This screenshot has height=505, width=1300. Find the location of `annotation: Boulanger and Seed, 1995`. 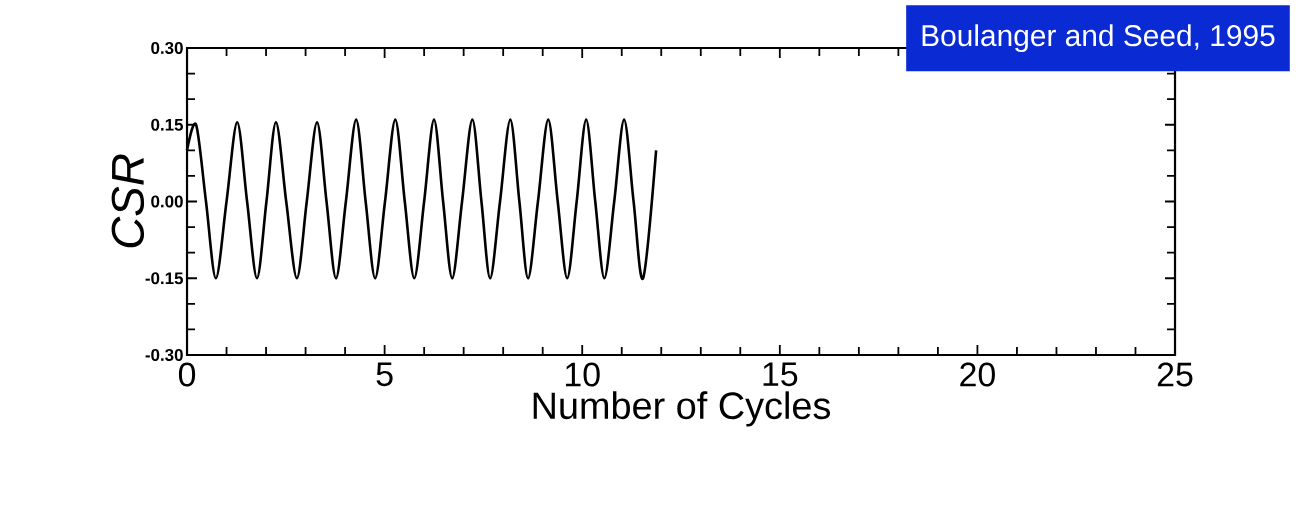

annotation: Boulanger and Seed, 1995 is located at coordinates (1098, 38).